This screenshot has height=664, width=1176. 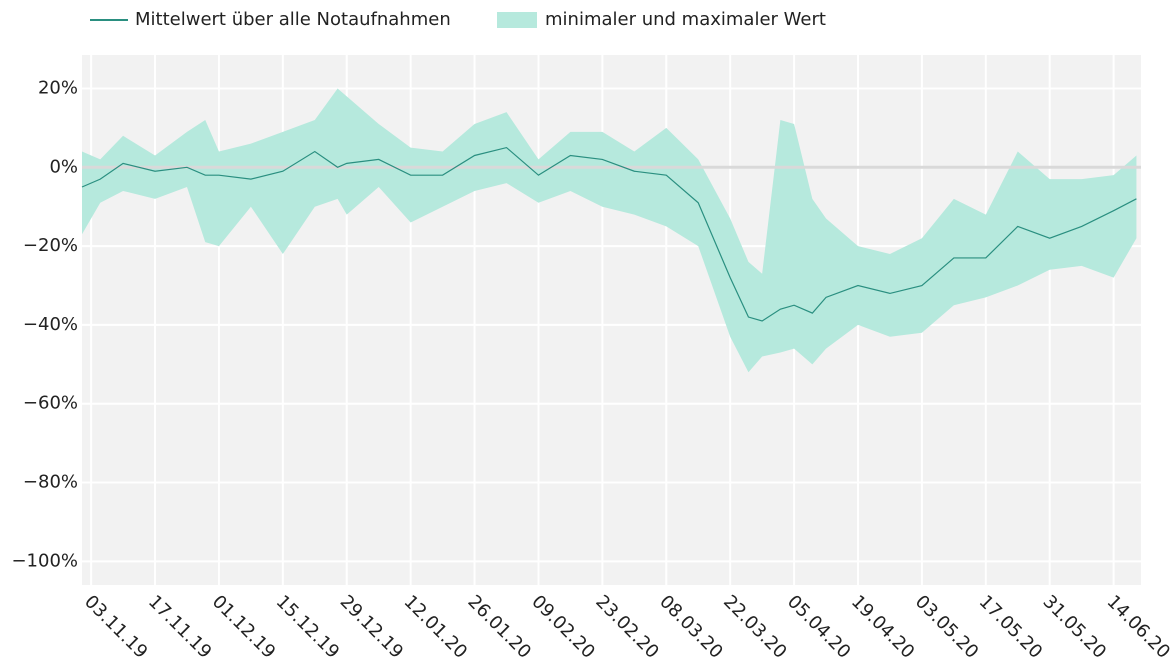 I want to click on x-tick-label: 22.03.20, so click(x=755, y=627).